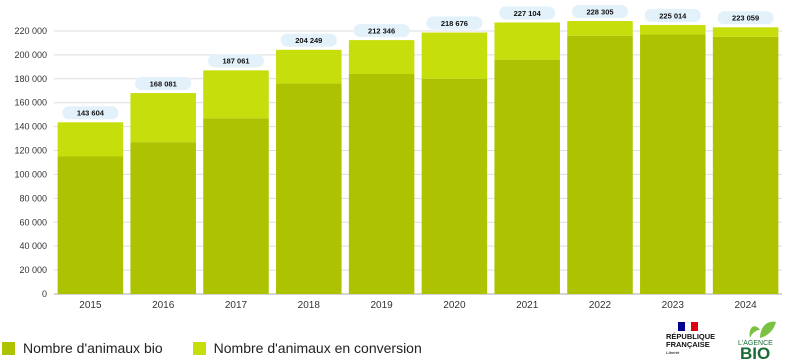 Image resolution: width=787 pixels, height=363 pixels. What do you see at coordinates (30, 55) in the screenshot?
I see `y-tick-label: 200 000` at bounding box center [30, 55].